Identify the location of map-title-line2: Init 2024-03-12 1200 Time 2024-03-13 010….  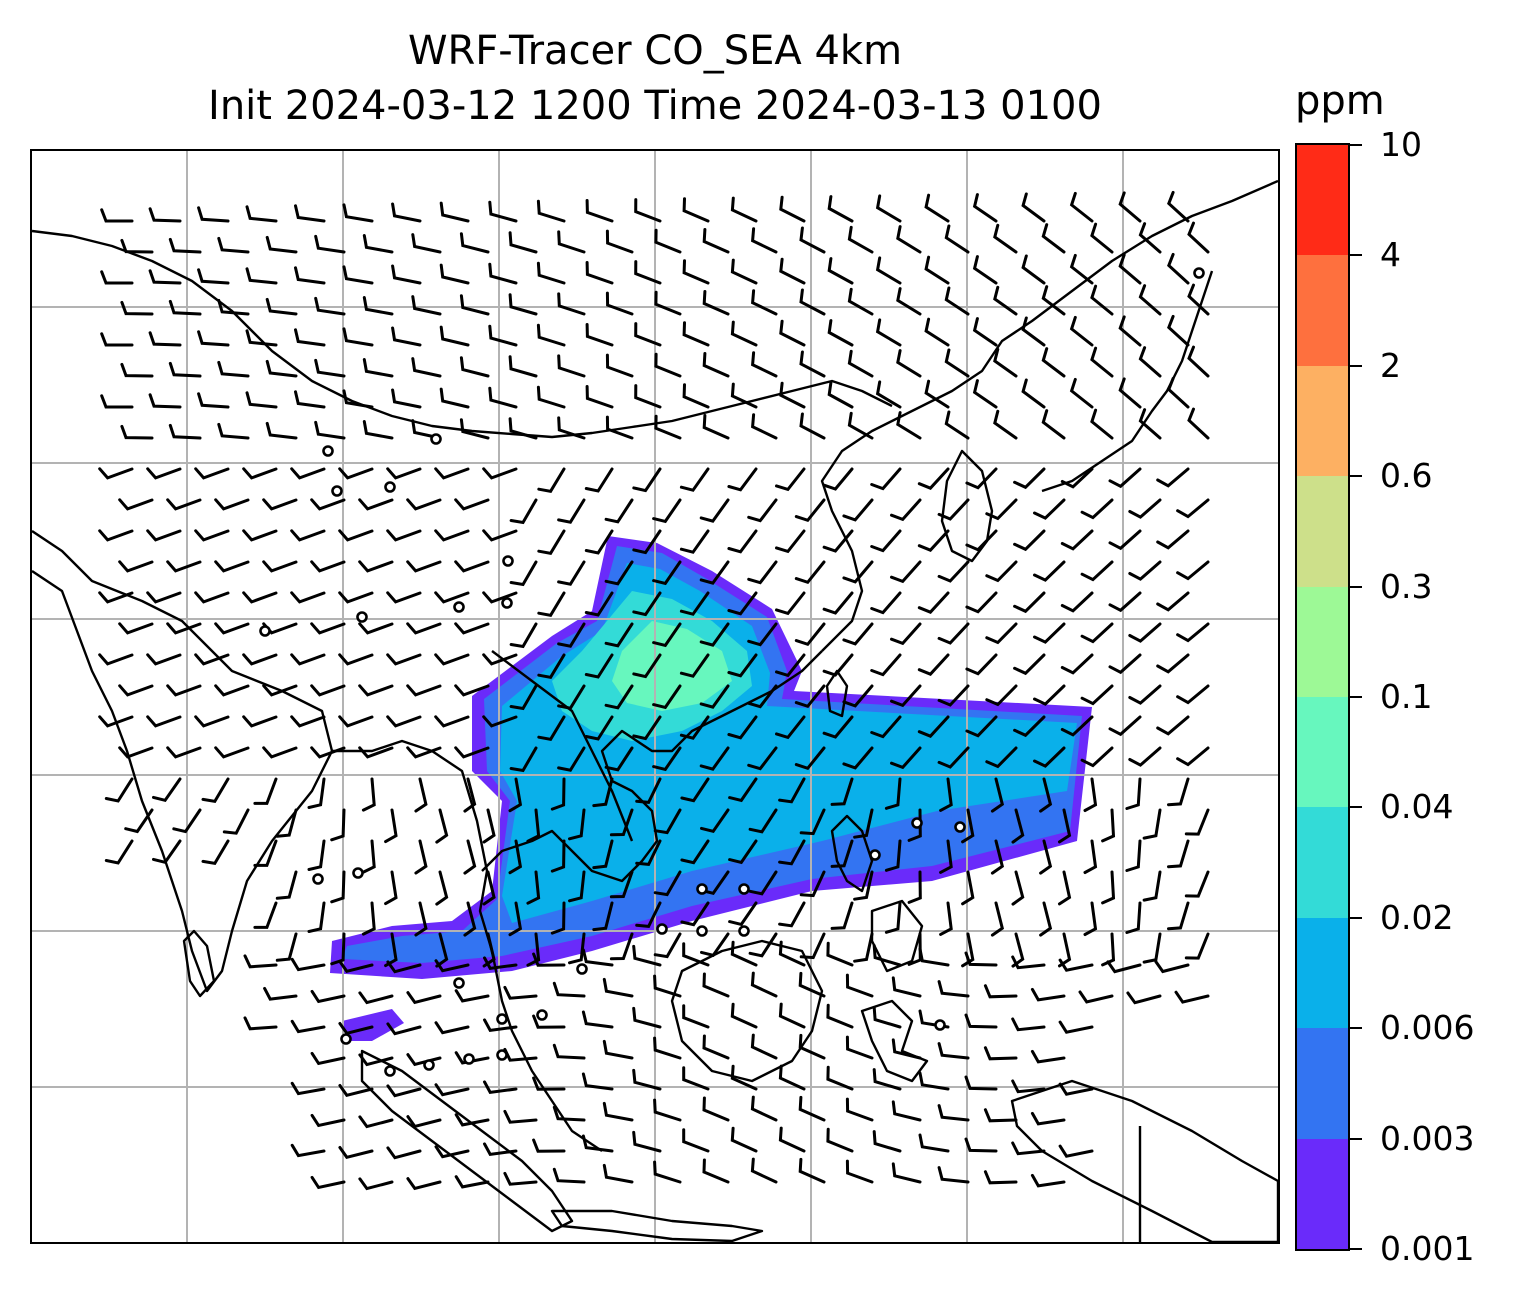
(655, 106).